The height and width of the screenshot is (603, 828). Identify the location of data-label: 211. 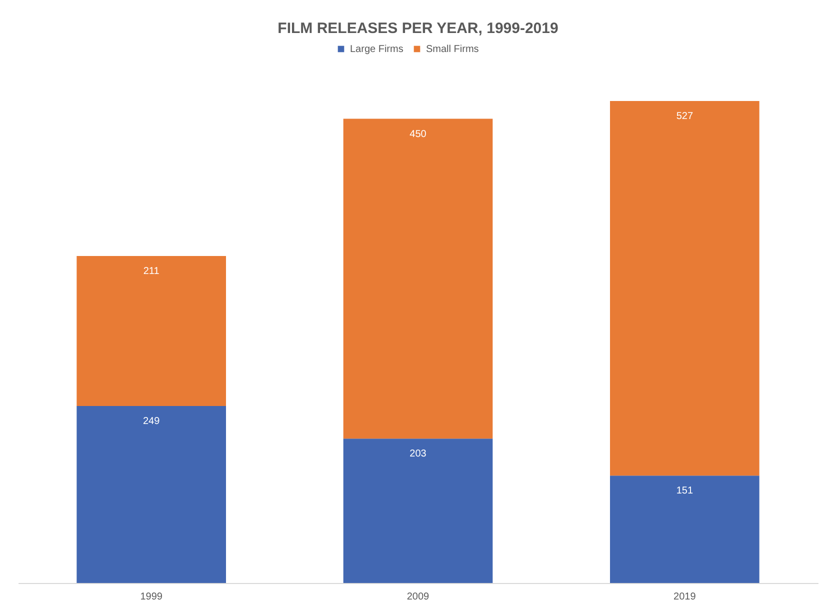
(151, 271).